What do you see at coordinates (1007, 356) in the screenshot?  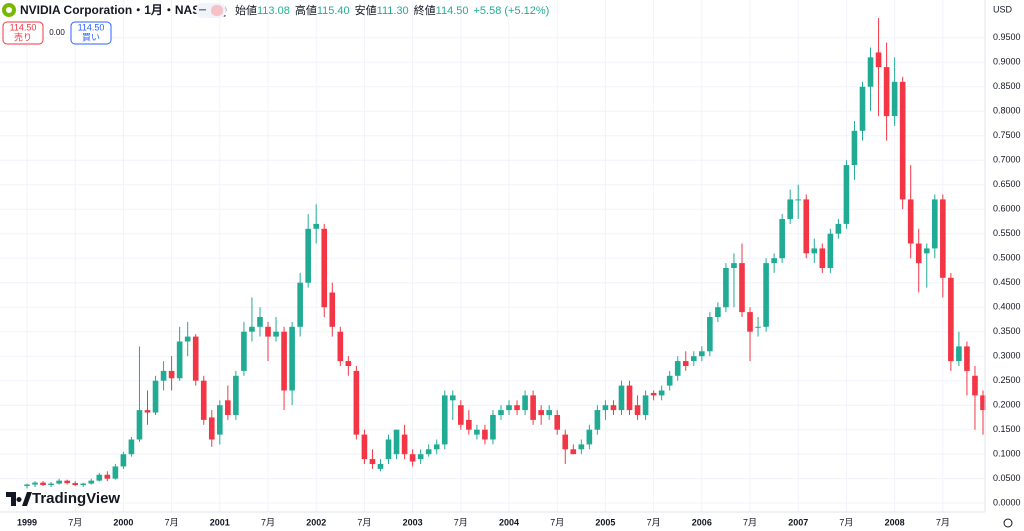 I see `y-tick-label: 0.3000` at bounding box center [1007, 356].